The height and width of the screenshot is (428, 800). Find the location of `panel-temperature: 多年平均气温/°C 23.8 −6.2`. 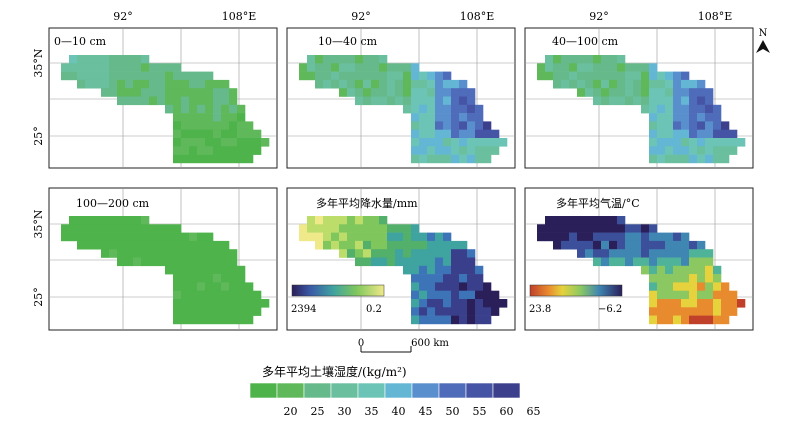

panel-temperature: 多年平均气温/°C 23.8 −6.2 is located at coordinates (639, 259).